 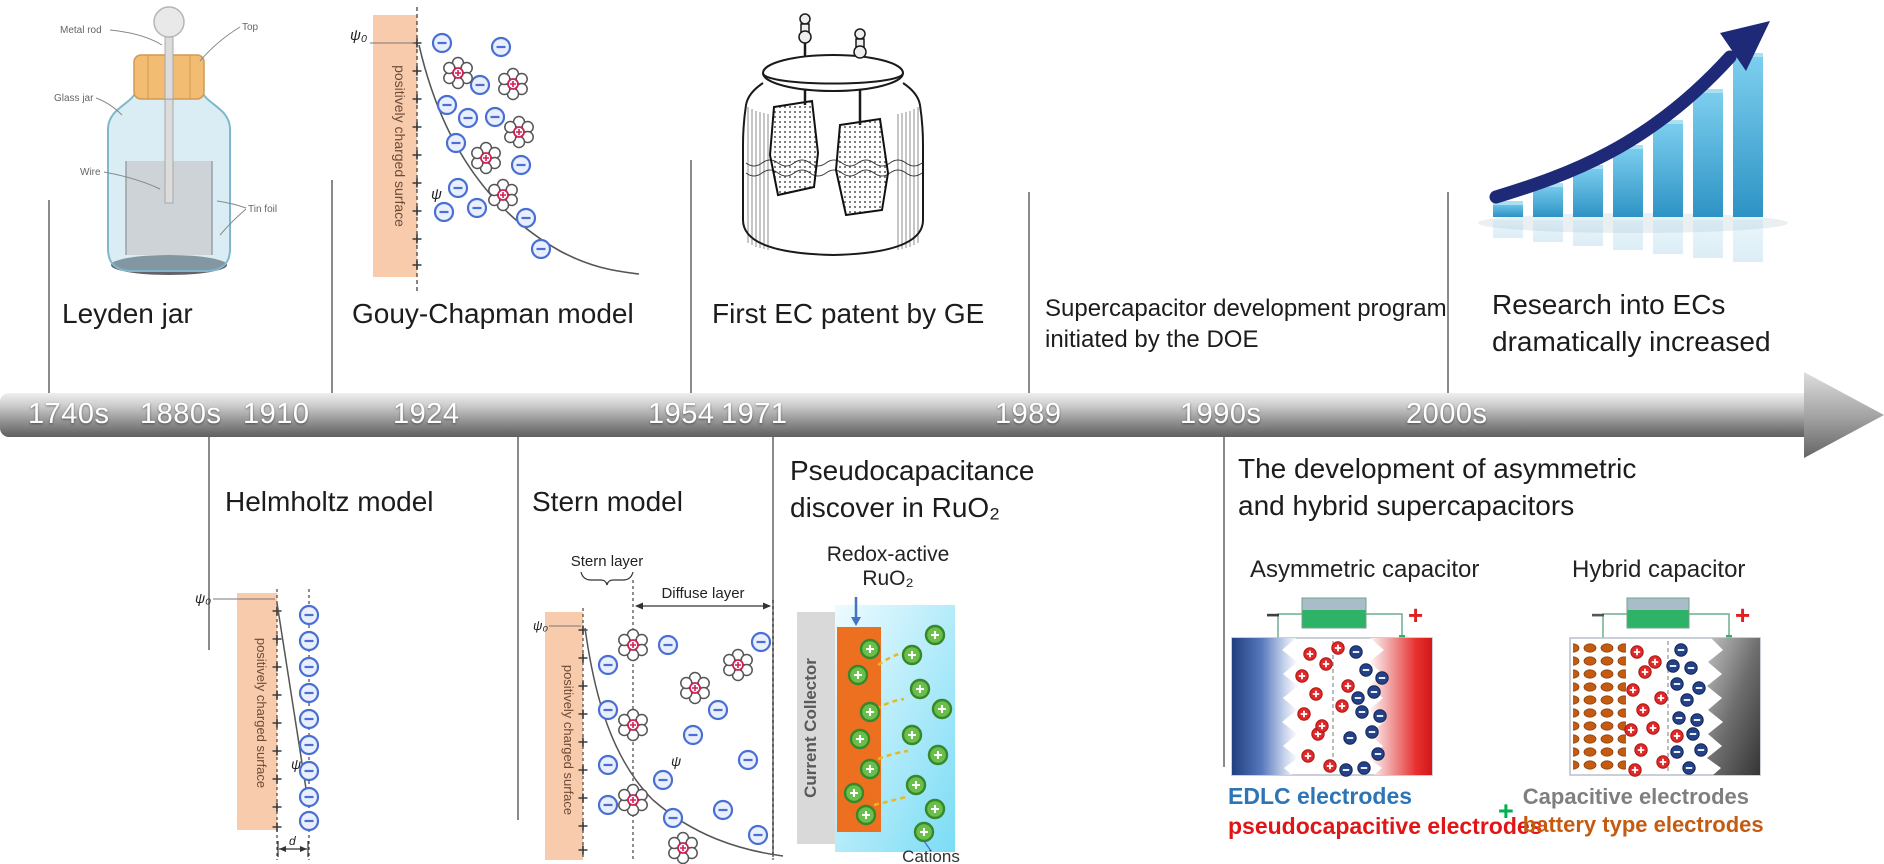 I want to click on year-1989: 1989, so click(x=1028, y=414).